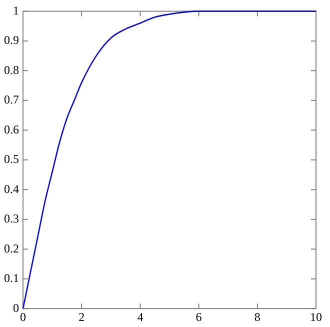 This screenshot has width=330, height=327. I want to click on x-tick-label: 4, so click(140, 317).